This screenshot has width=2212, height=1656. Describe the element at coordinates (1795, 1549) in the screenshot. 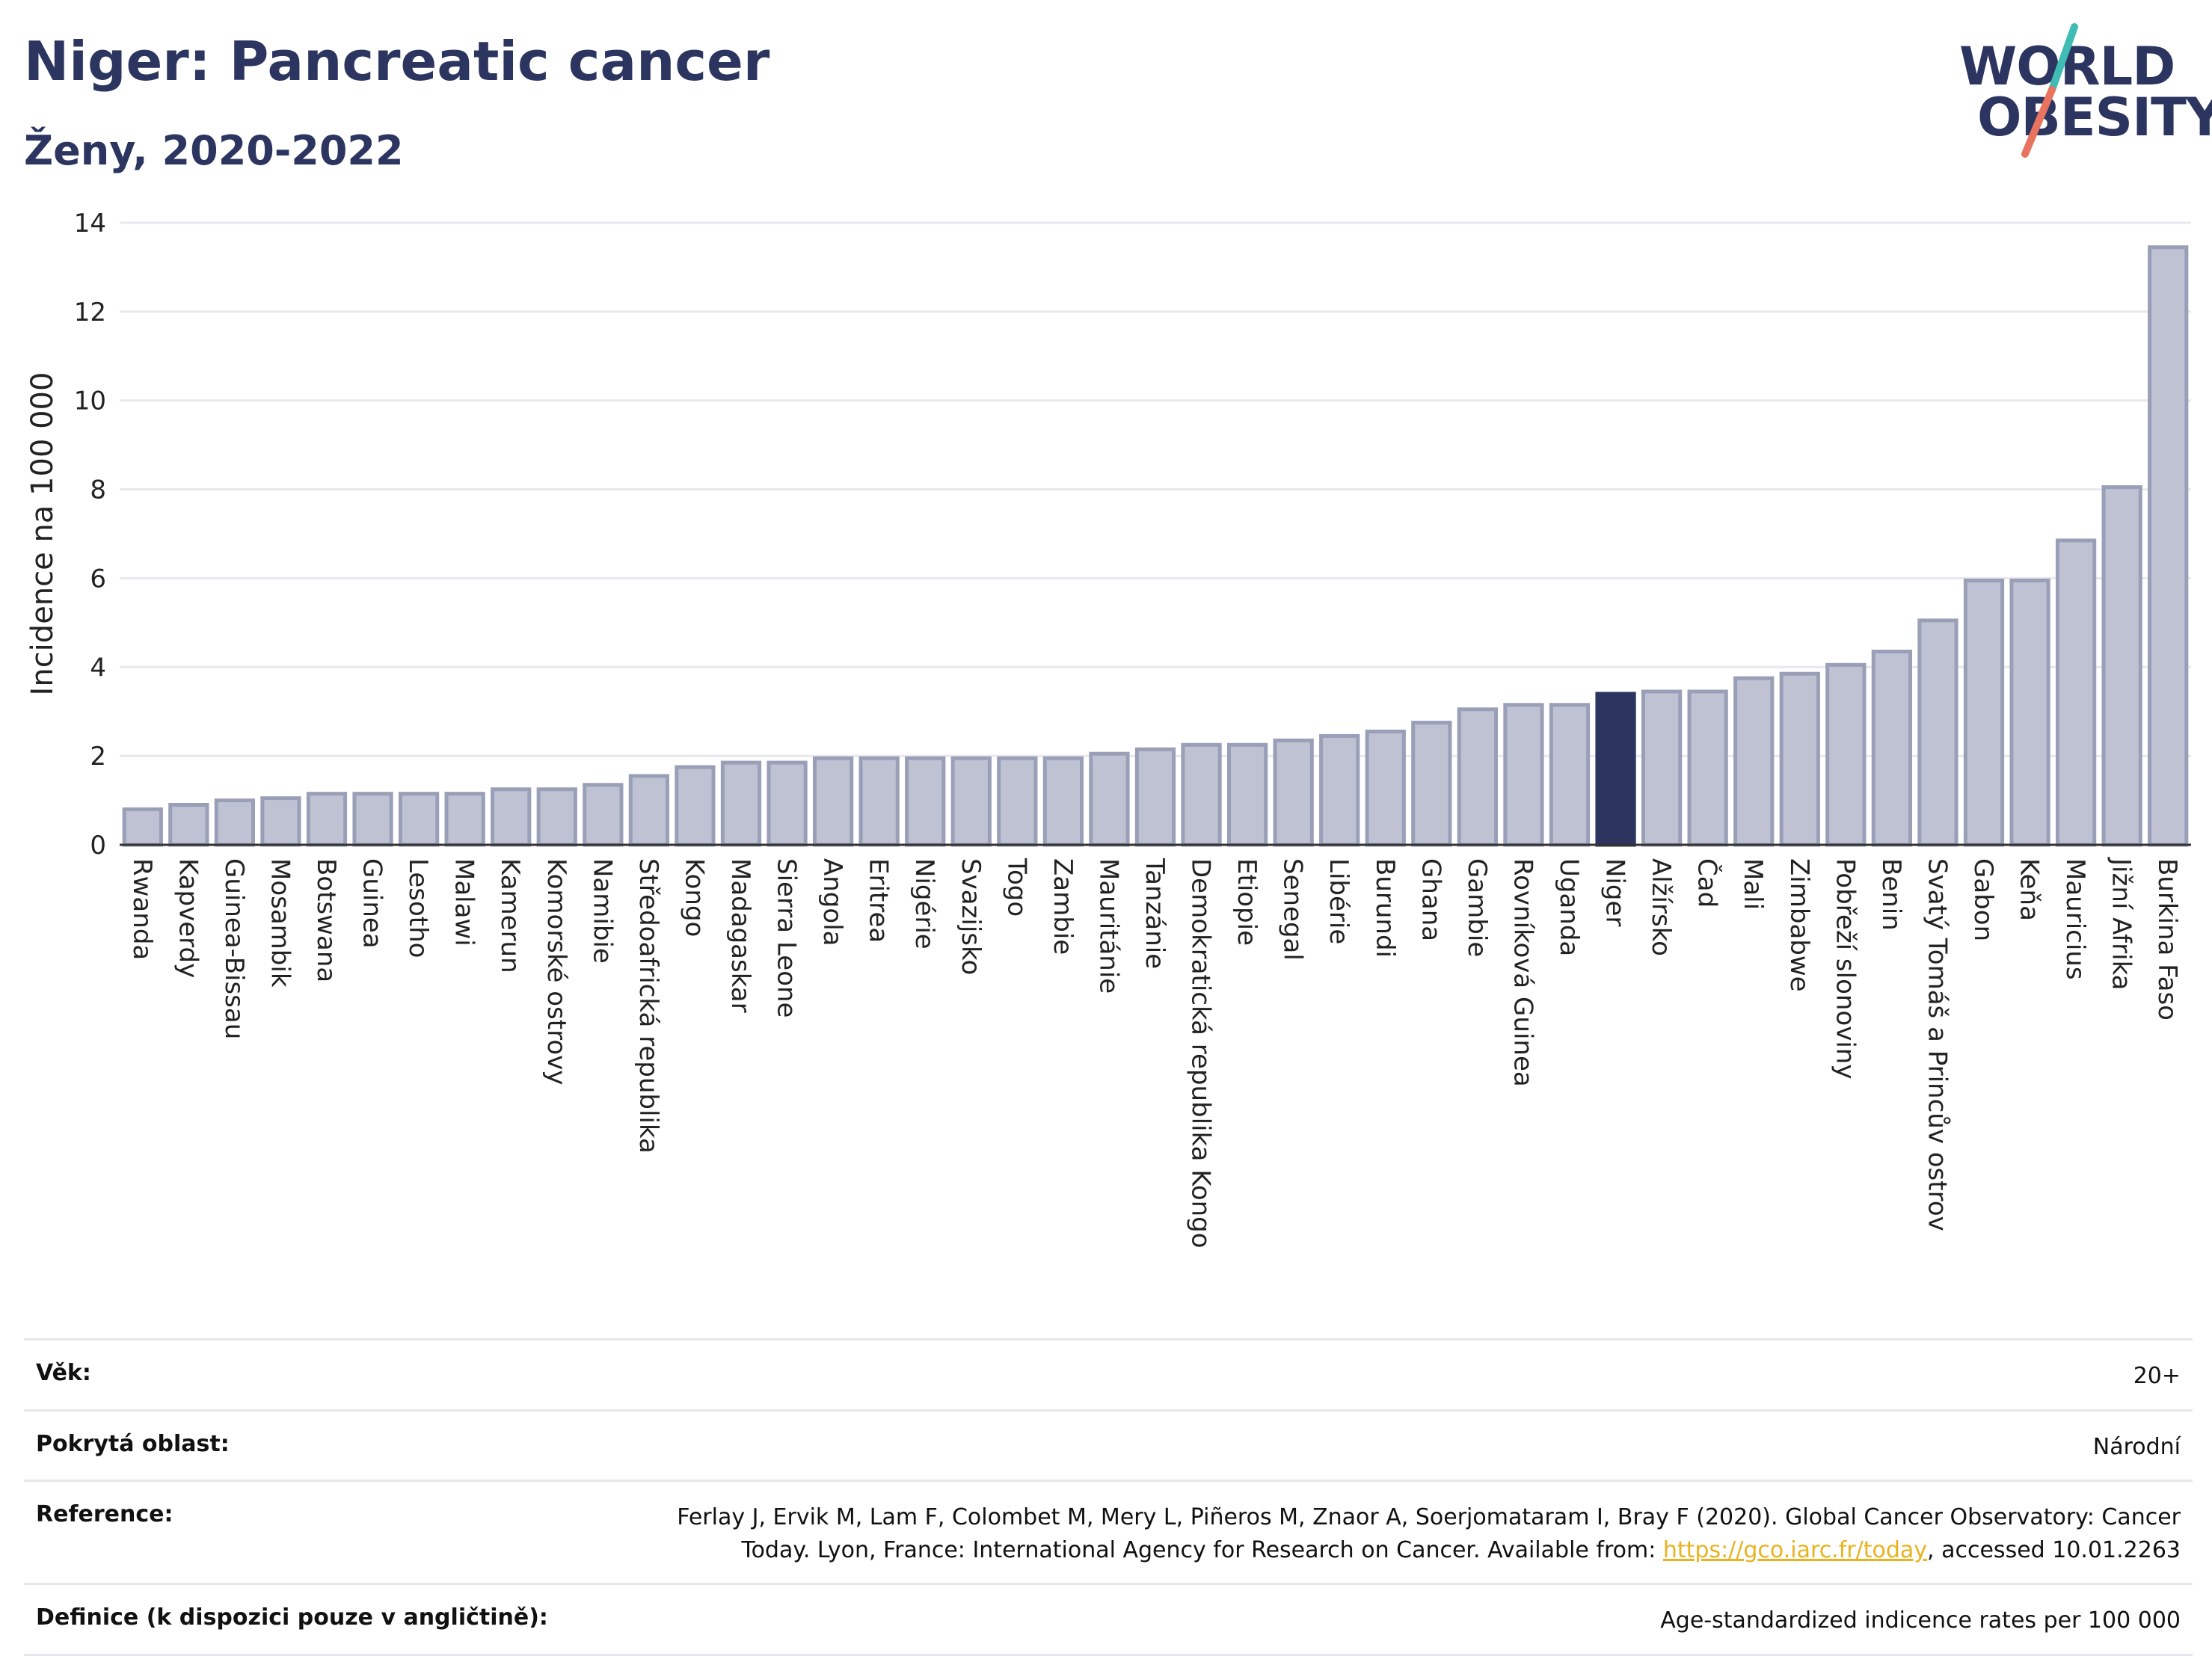

I see `reference-link: https://gco.iarc.fr/today` at that location.